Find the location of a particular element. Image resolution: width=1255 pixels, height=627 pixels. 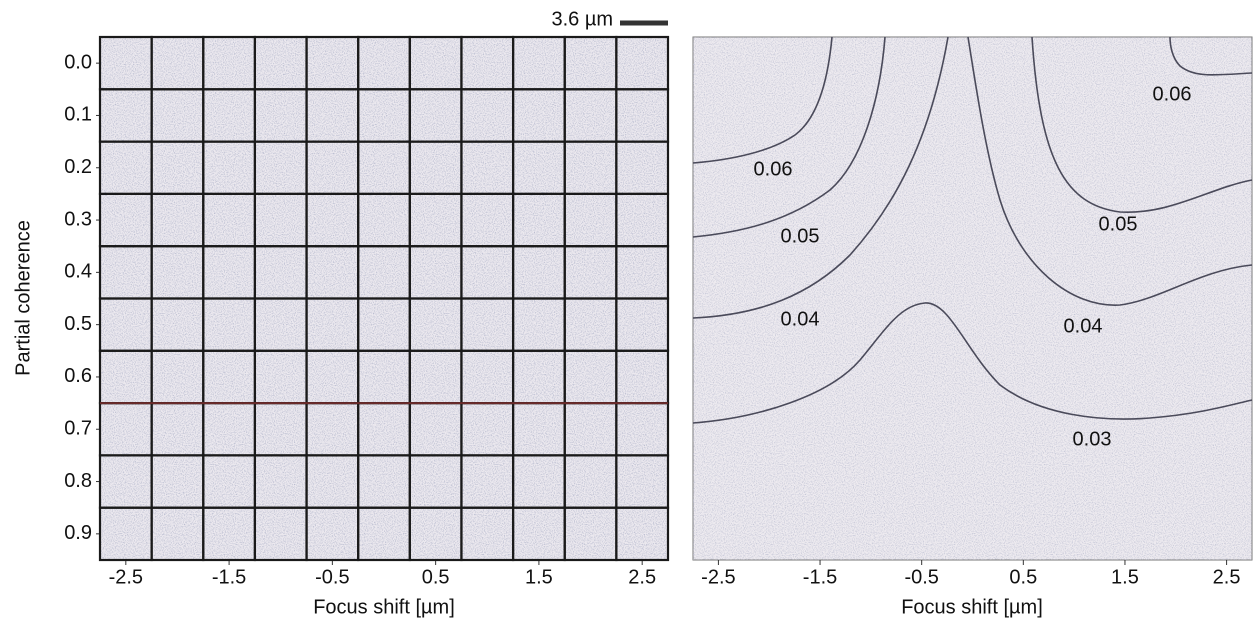

y-tick-label: 0.6 is located at coordinates (78, 376).